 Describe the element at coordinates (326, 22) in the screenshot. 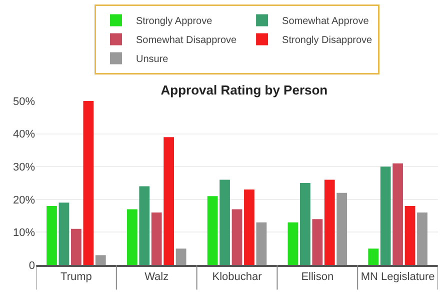

I see `legend-label: Somewhat Approve` at that location.